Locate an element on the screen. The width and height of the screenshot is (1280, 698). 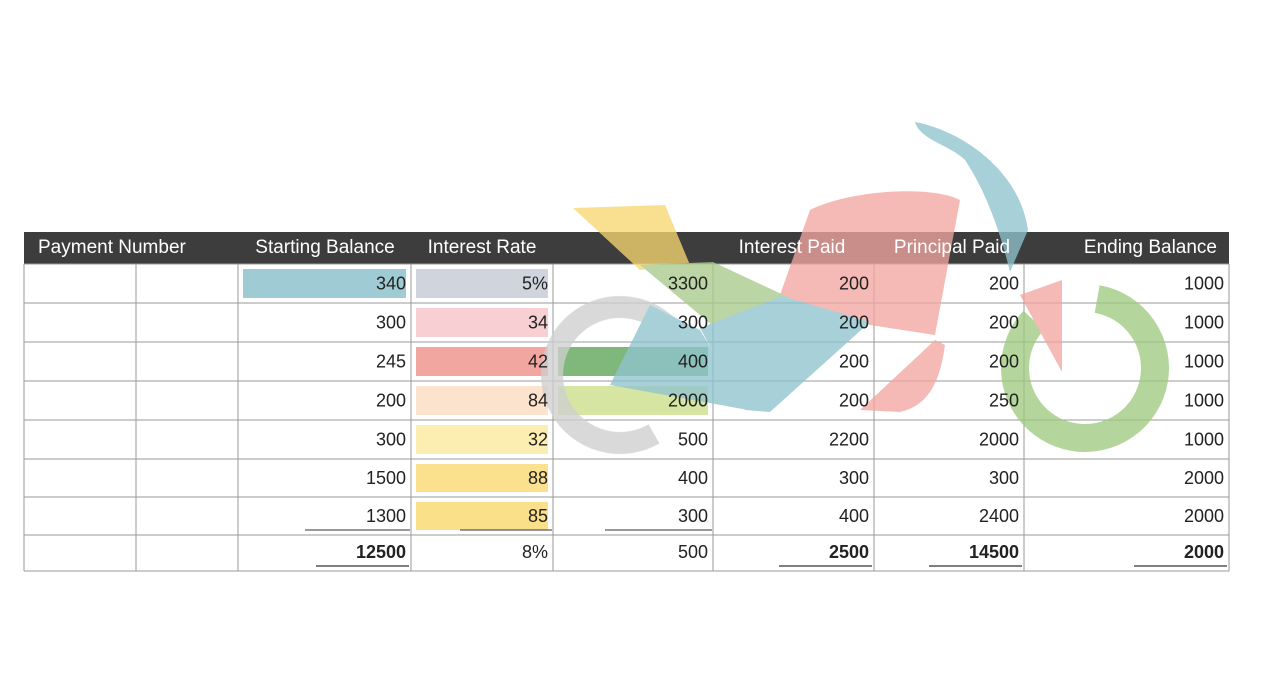
red-wedge is located at coordinates (1041, 326).